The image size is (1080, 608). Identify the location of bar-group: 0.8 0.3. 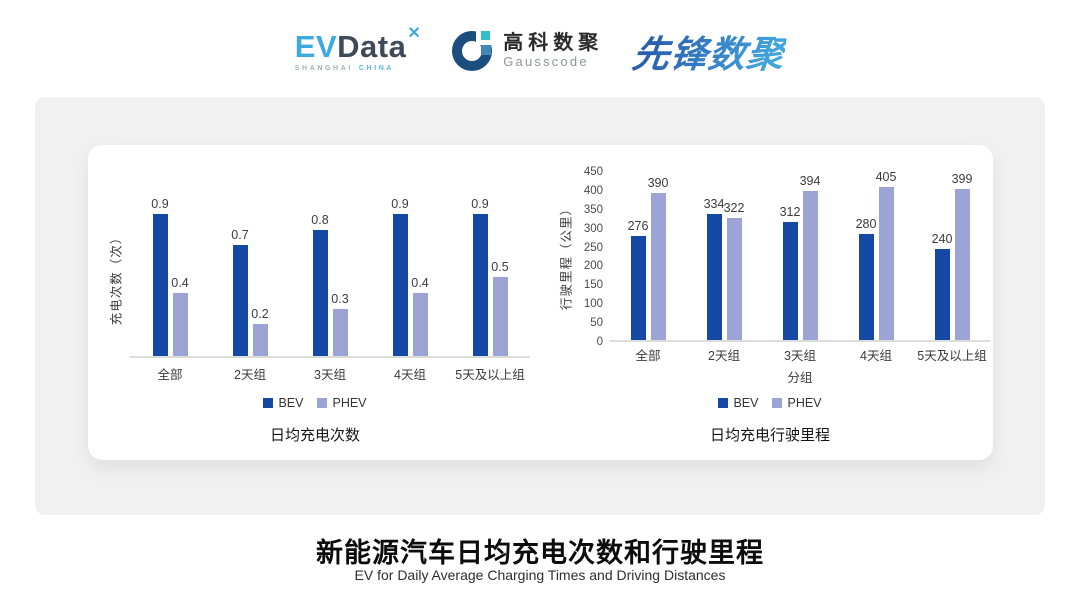
(330, 277).